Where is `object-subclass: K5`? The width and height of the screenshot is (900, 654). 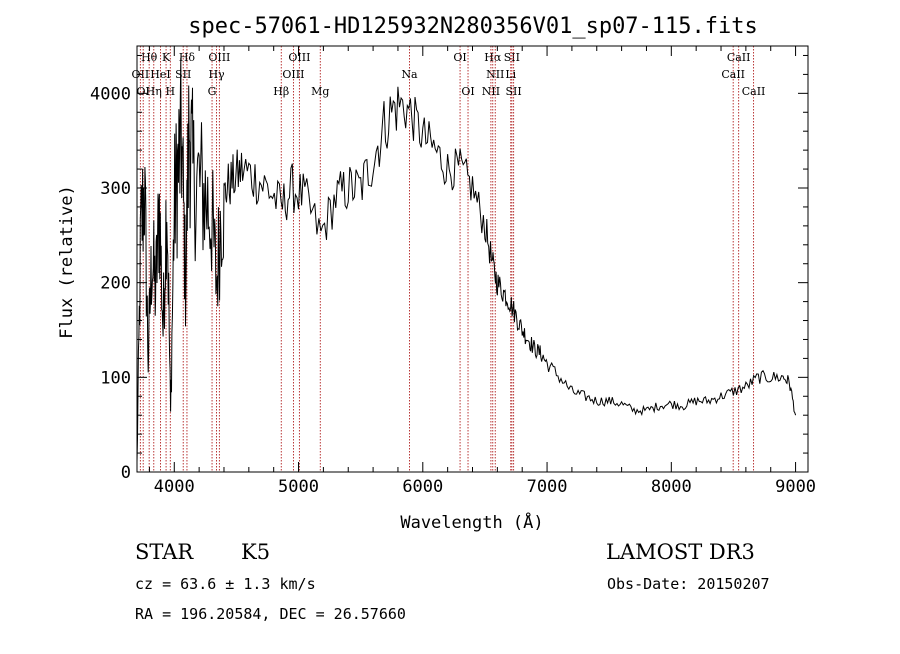
object-subclass: K5 is located at coordinates (255, 552).